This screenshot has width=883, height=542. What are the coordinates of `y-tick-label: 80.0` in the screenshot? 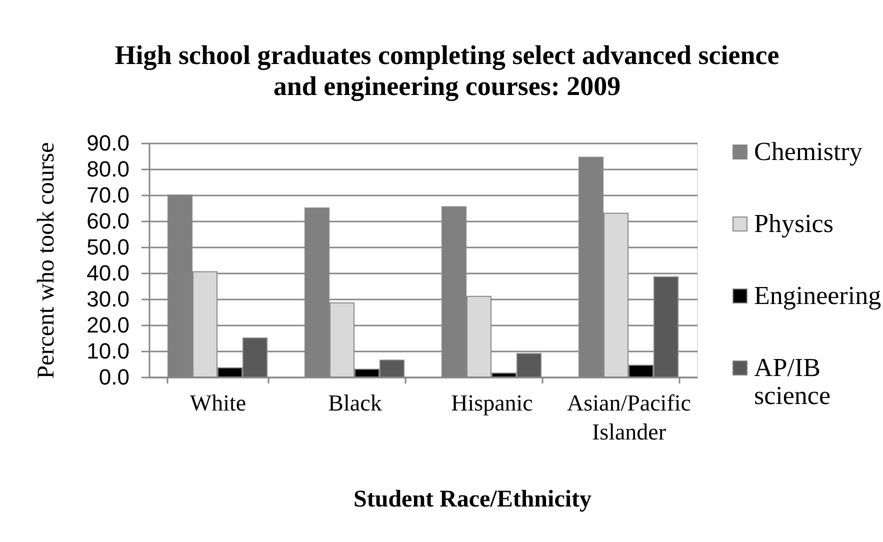 It's located at (108, 169).